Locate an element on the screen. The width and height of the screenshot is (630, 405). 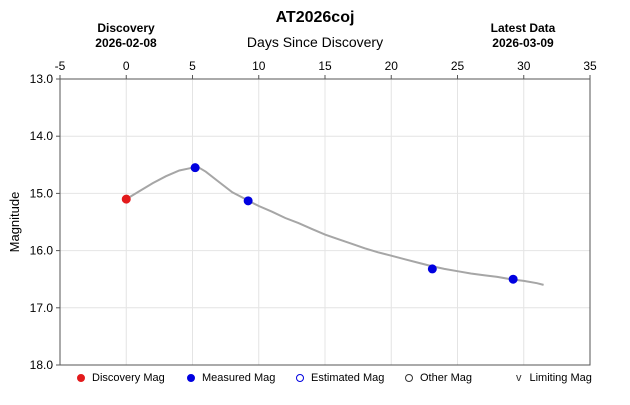
legend-item-limiting-mag: v Limiting Mag is located at coordinates (554, 378).